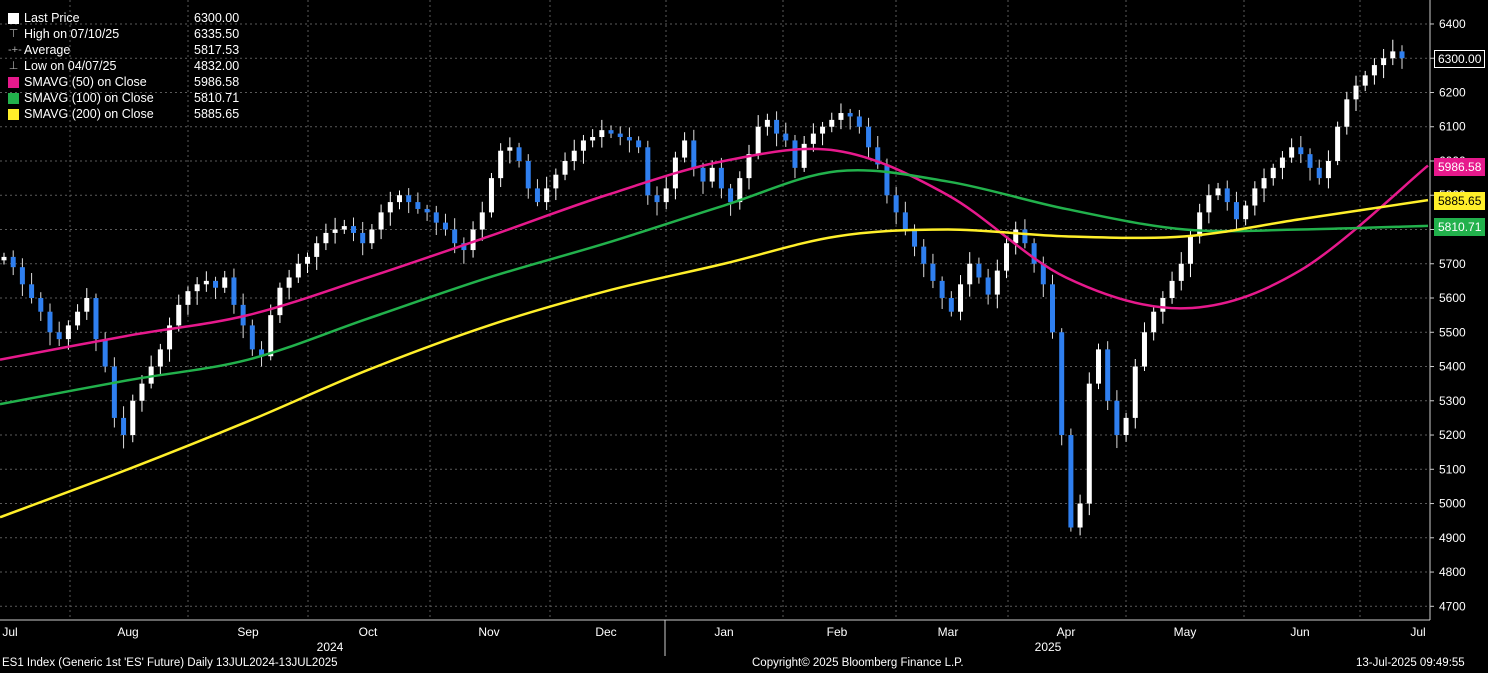  What do you see at coordinates (124, 50) in the screenshot?
I see `legend-average: -+- Average 5817.53` at bounding box center [124, 50].